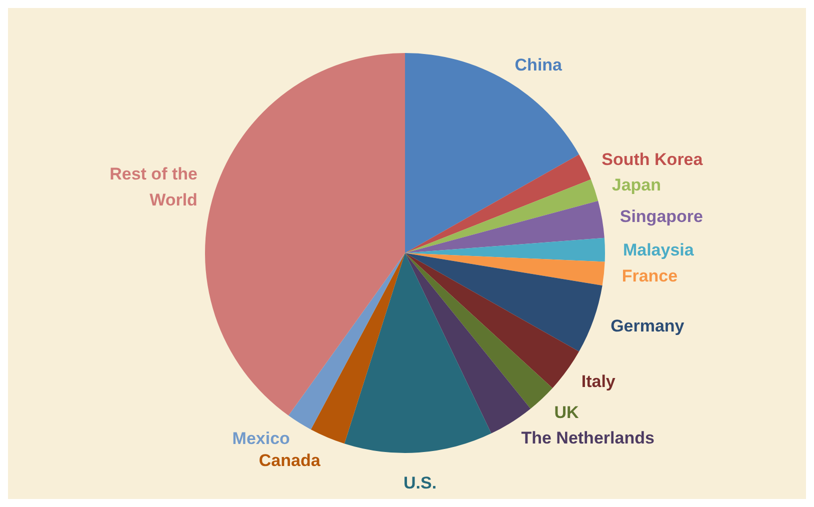 The height and width of the screenshot is (507, 814). What do you see at coordinates (650, 276) in the screenshot?
I see `slice-label: France` at bounding box center [650, 276].